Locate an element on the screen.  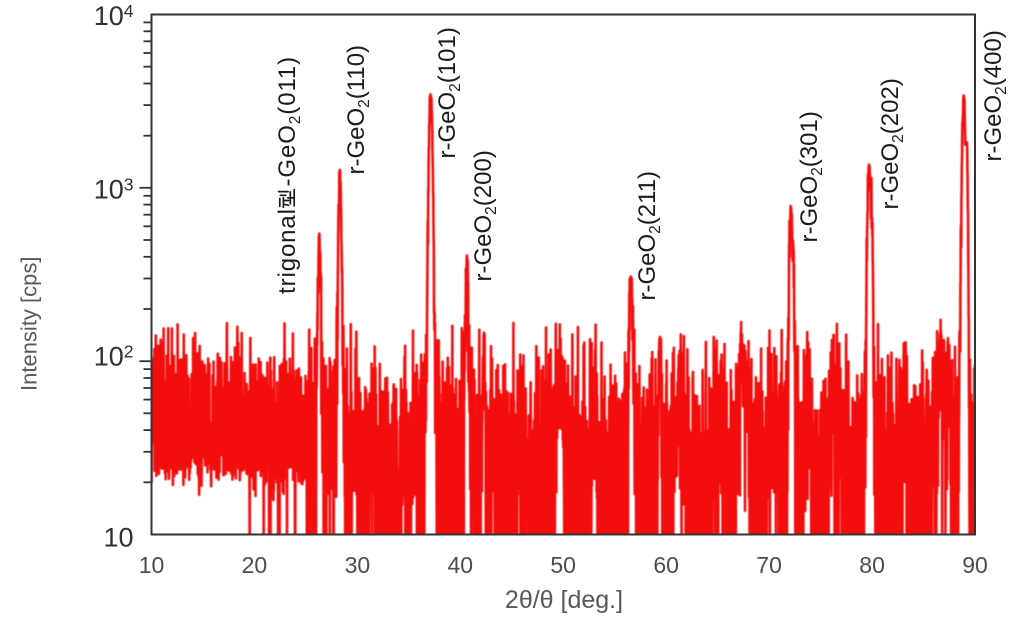
svg-text: 50 is located at coordinates (563, 565).